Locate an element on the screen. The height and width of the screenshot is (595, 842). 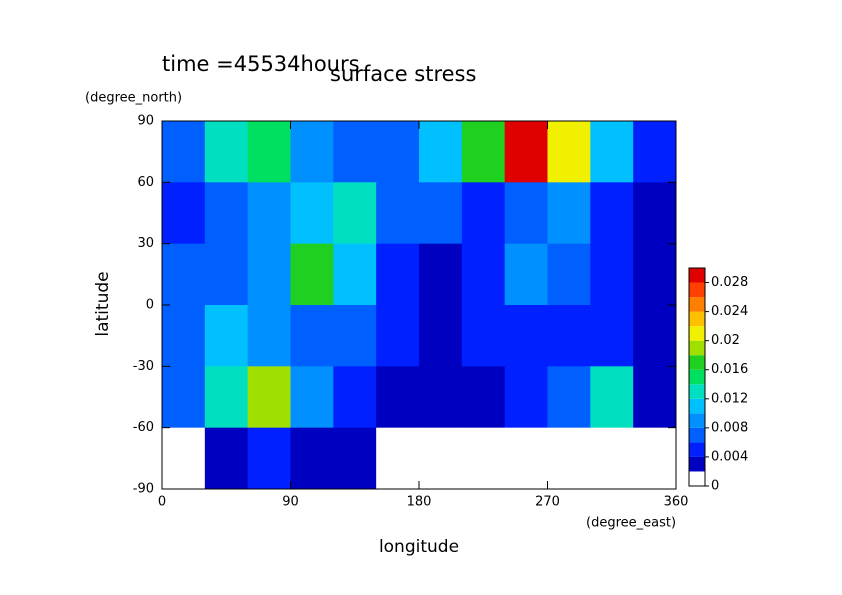
x-tick-label: 180 is located at coordinates (419, 502).